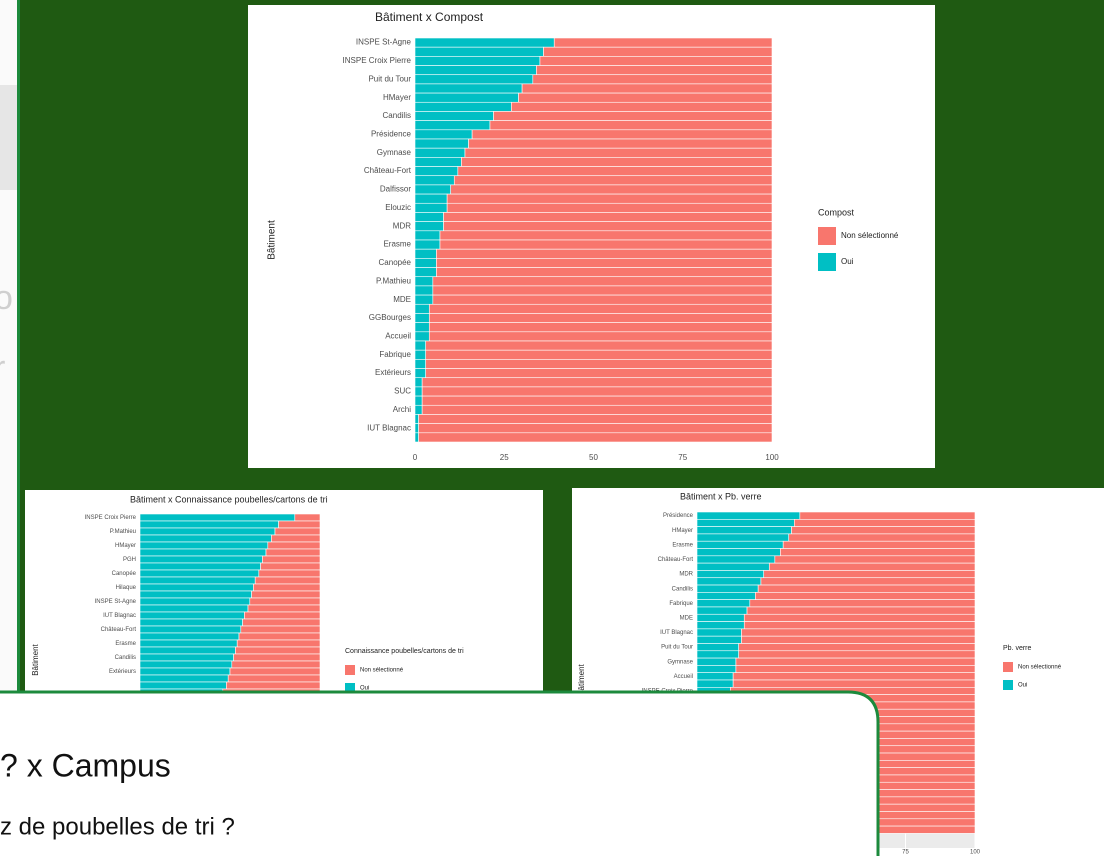 The width and height of the screenshot is (1104, 861). I want to click on y-tick-label: INSPE St-Agne, so click(384, 42).